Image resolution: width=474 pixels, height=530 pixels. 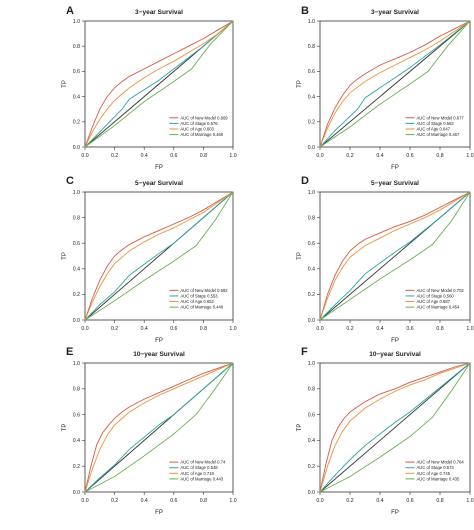 What do you see at coordinates (201, 134) in the screenshot?
I see `legend-entry: AUC of Marriage 0.460` at bounding box center [201, 134].